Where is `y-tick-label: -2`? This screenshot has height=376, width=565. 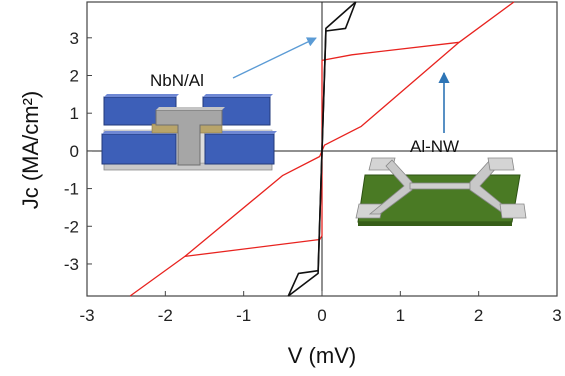
y-tick-label: -2 is located at coordinates (71, 226).